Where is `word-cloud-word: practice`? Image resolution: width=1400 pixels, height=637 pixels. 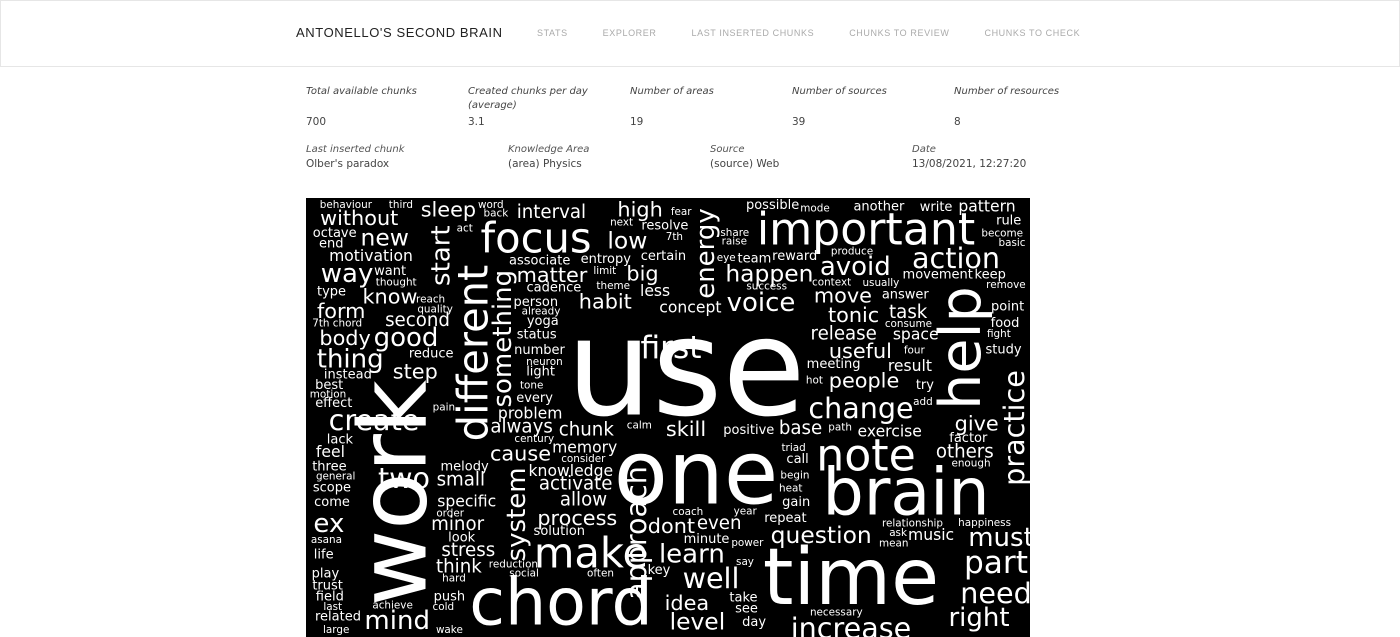 word-cloud-word: practice is located at coordinates (1013, 428).